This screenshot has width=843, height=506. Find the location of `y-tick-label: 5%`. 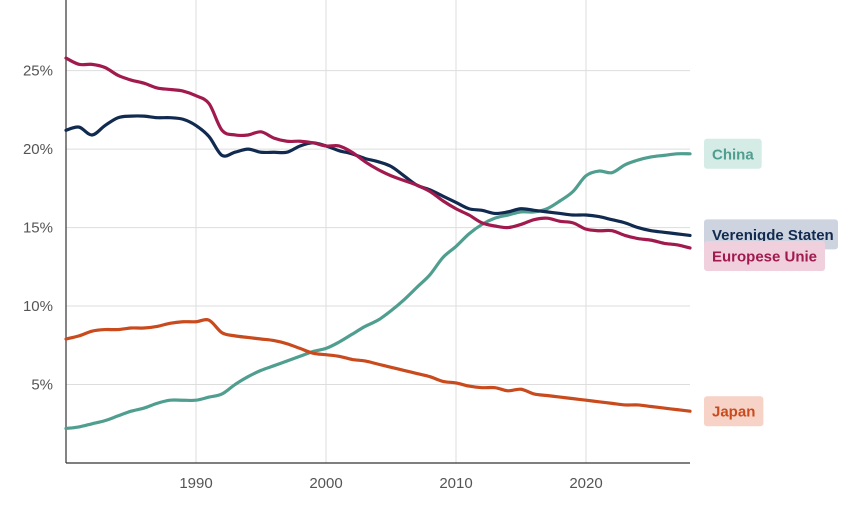

y-tick-label: 5% is located at coordinates (42, 385).